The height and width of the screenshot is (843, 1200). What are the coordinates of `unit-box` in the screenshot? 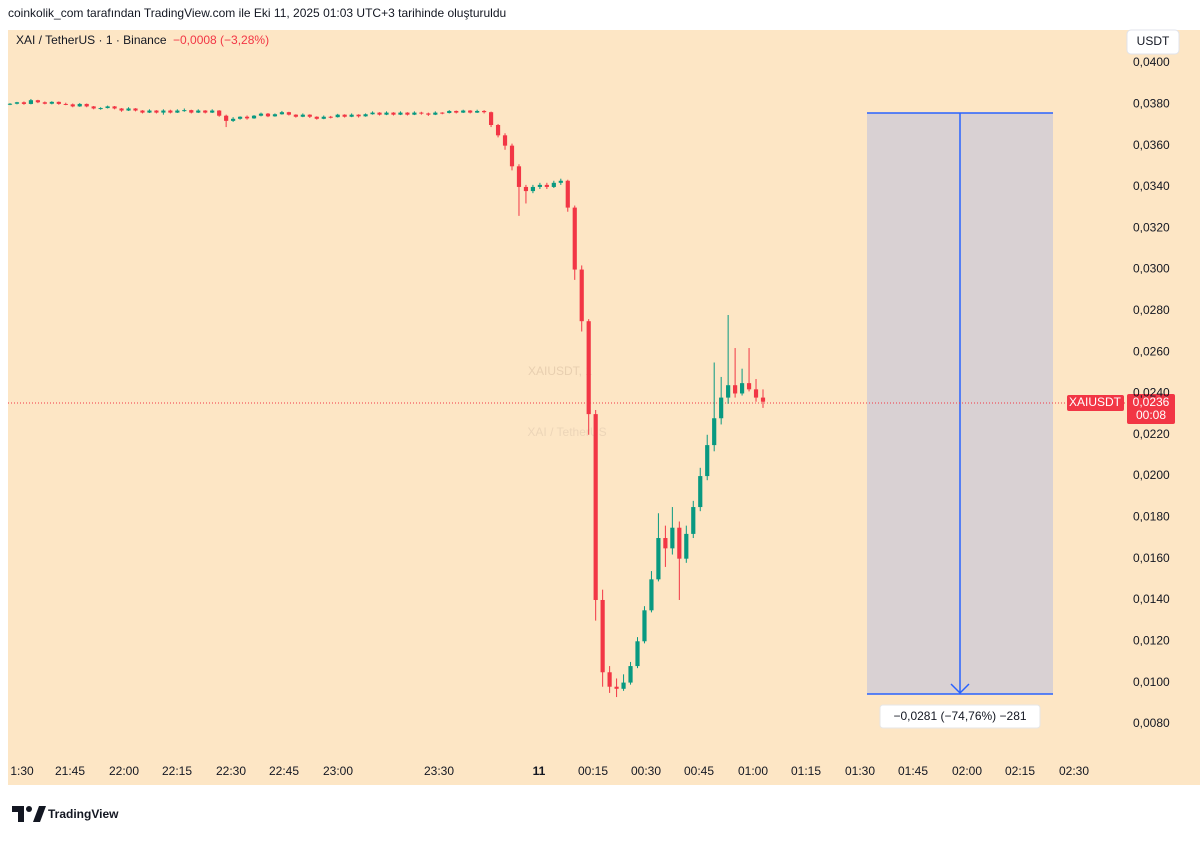 It's located at (1153, 42).